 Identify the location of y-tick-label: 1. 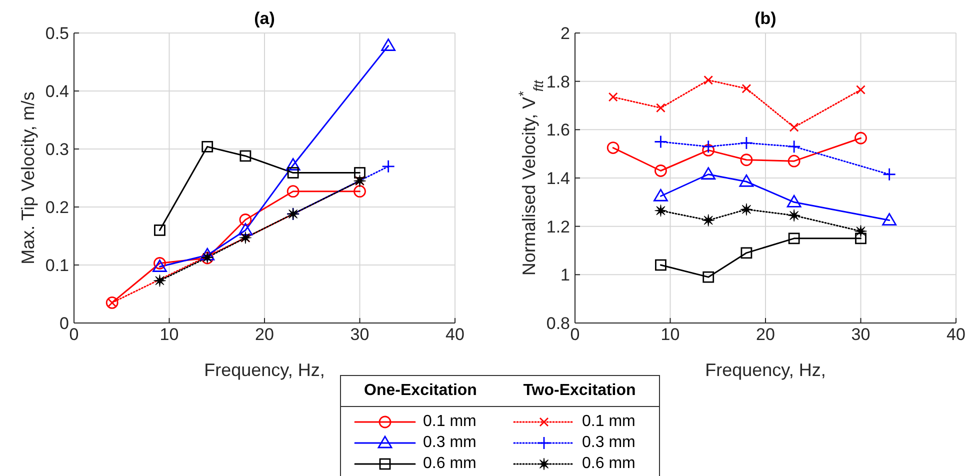
(565, 275).